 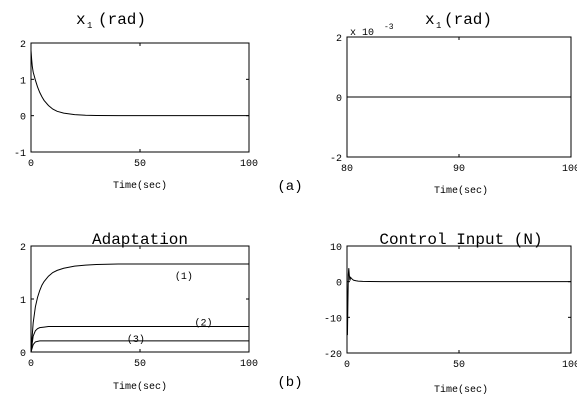 I want to click on axis-exponent-base: x 10, so click(x=362, y=33).